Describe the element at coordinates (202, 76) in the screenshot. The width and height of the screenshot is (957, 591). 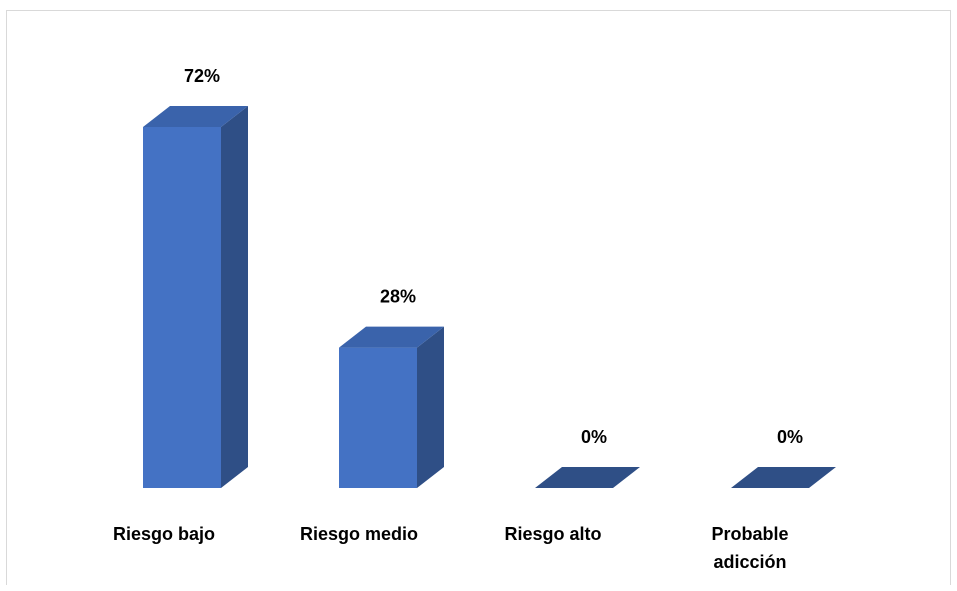
I see `data-label-0: 72%` at that location.